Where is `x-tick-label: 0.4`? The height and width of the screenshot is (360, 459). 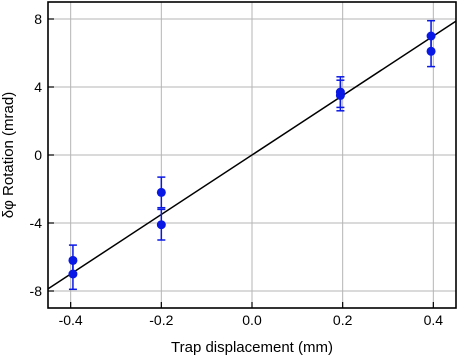
x-tick-label: 0.4 is located at coordinates (434, 320).